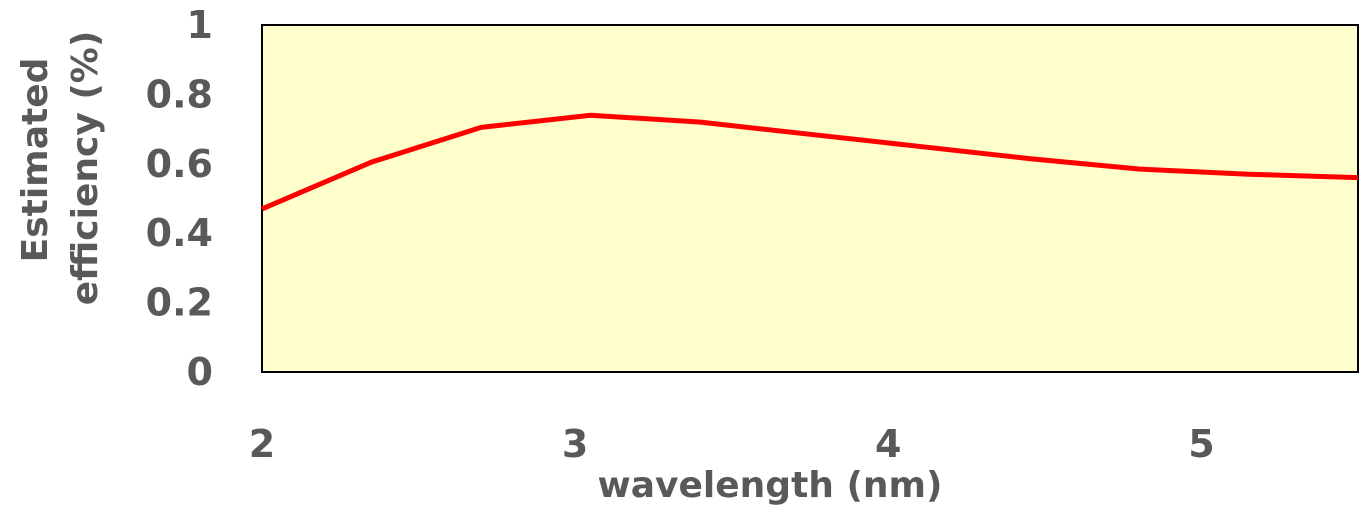  I want to click on y-tick-label: 0.4, so click(179, 233).